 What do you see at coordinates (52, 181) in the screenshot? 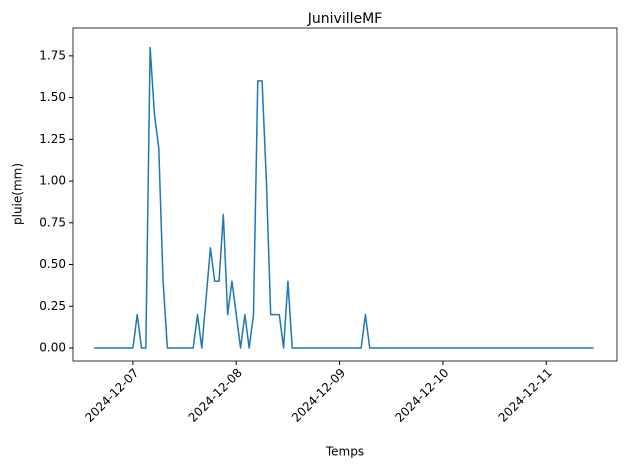
I see `y-tick-label: 1.00` at bounding box center [52, 181].